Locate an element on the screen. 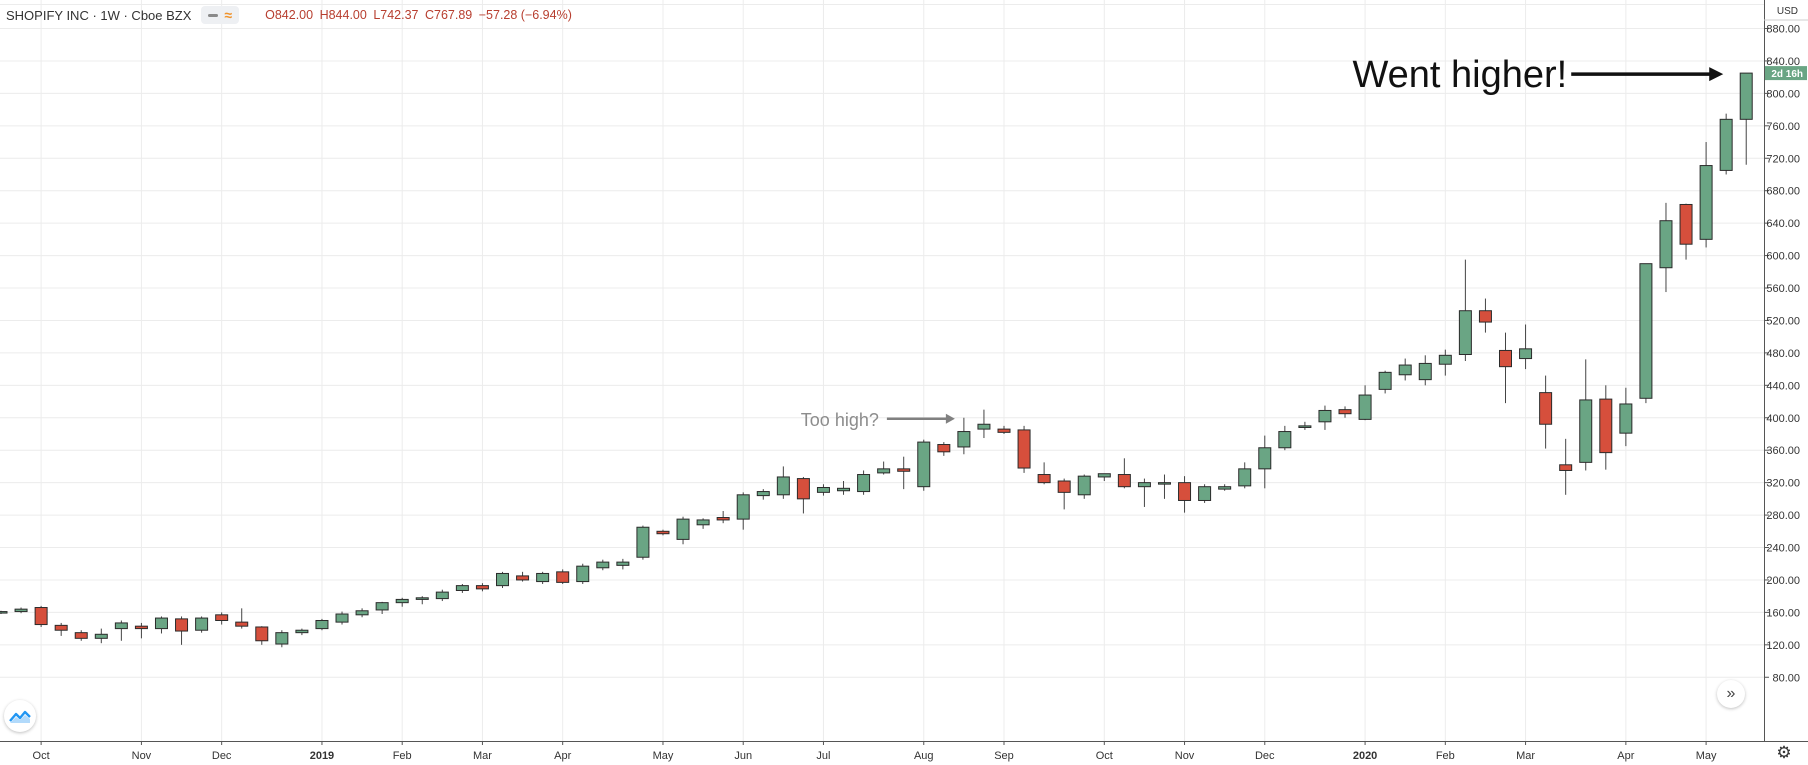  price-label-bg is located at coordinates (1786, 73).